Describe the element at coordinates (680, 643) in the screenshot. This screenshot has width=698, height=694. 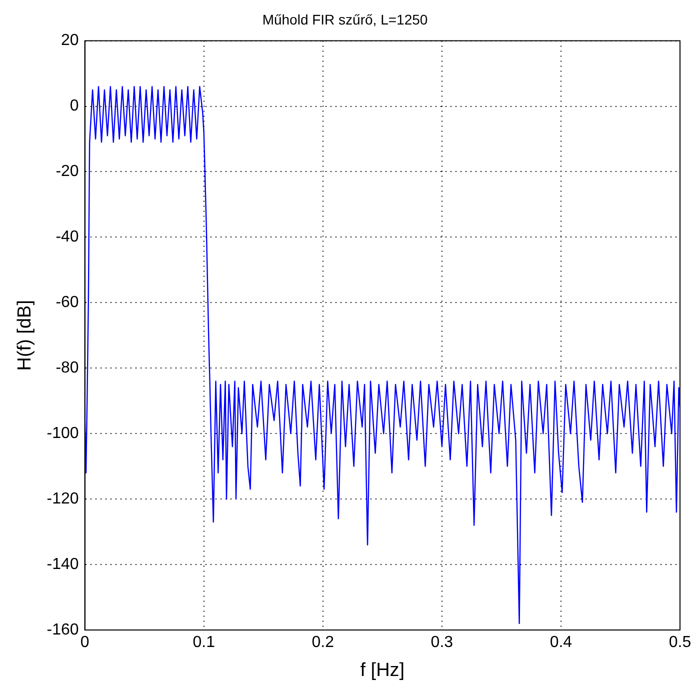
I see `x-tick-label: 0.5` at that location.